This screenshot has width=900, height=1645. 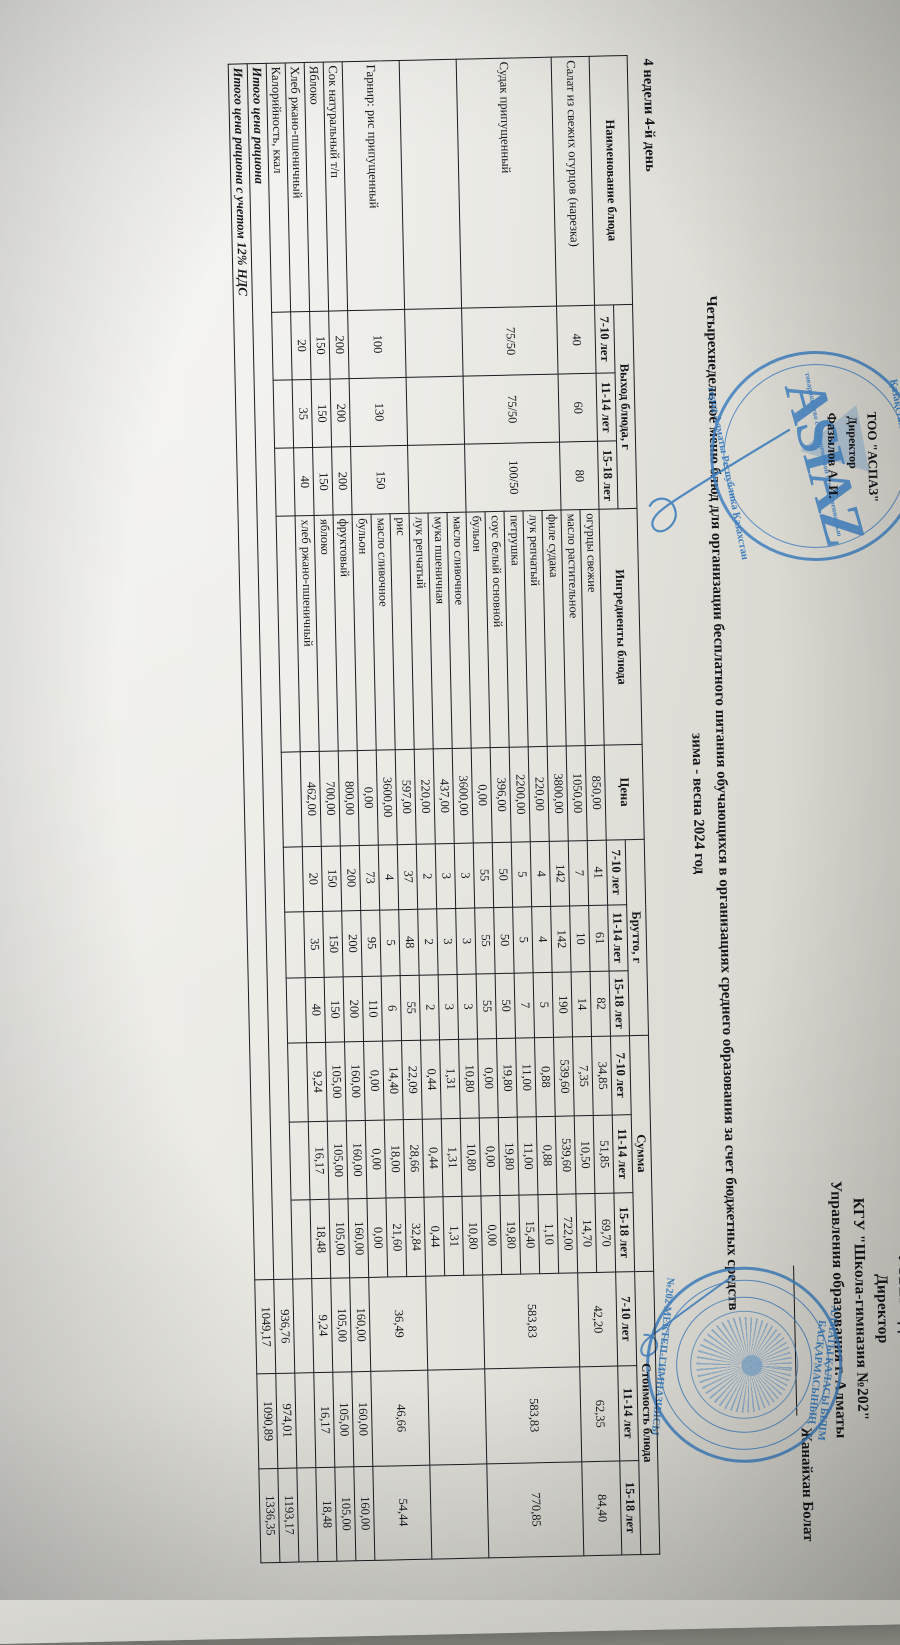 I want to click on summa-3: 0,00, so click(x=377, y=1238).